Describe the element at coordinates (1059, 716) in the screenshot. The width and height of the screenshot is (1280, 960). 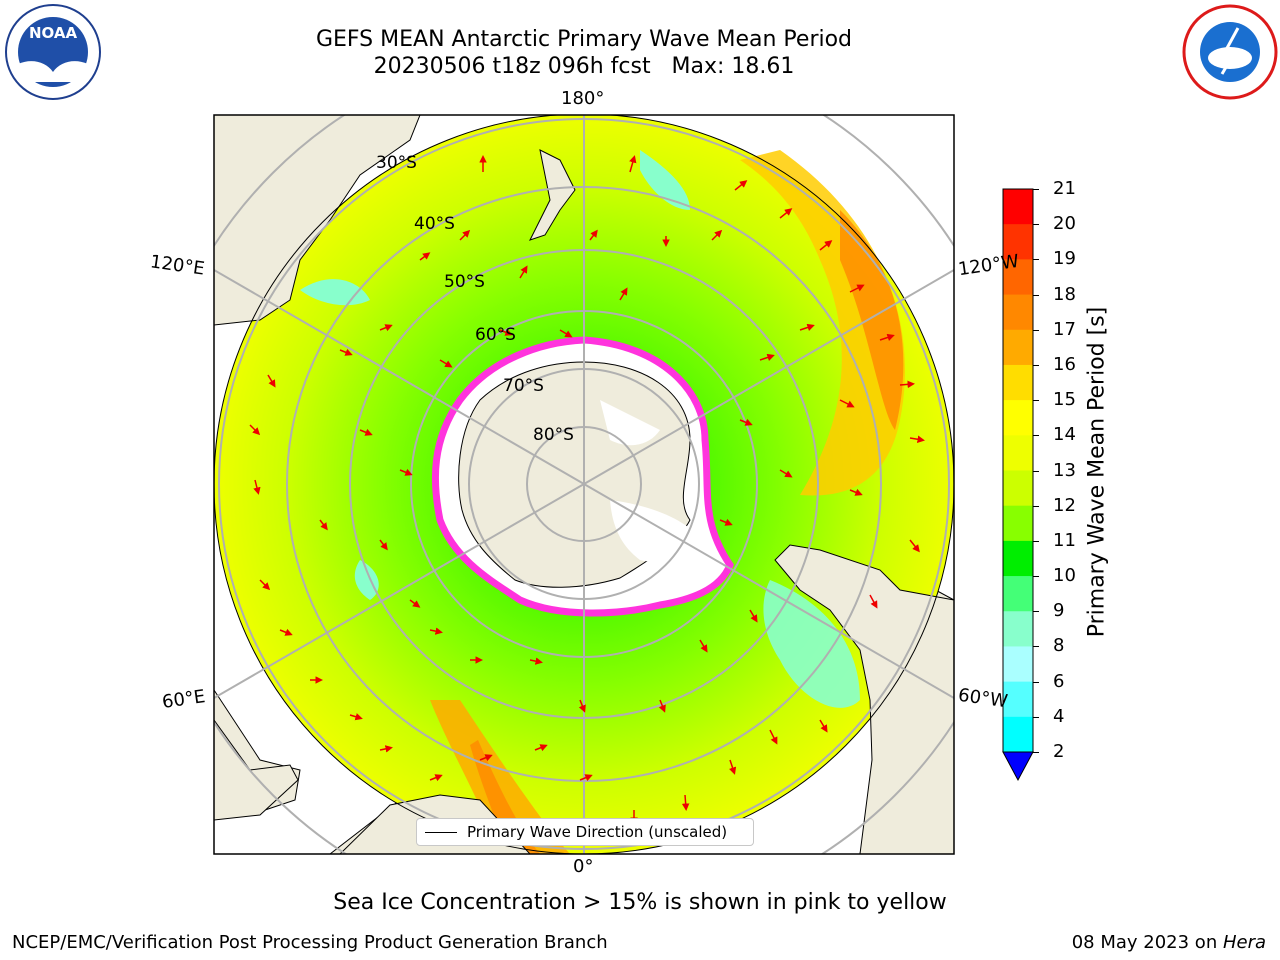
I see `colorbar-tick-label: 4` at that location.